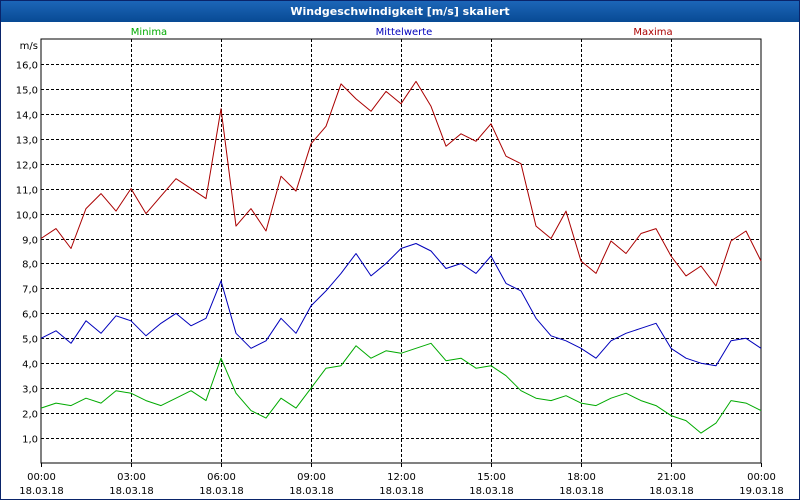  I want to click on y-tick-label: 6,0, so click(30, 315).